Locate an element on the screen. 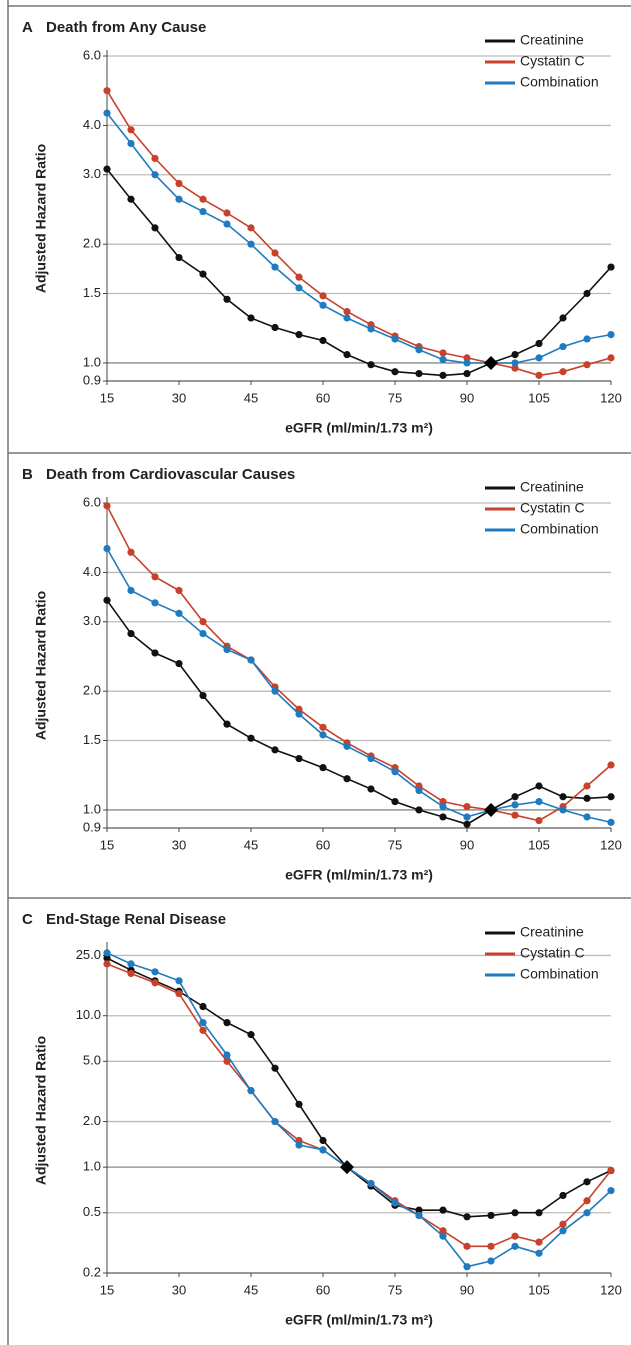 Image resolution: width=631 pixels, height=1345 pixels. y-tick-label: 3.0 is located at coordinates (92, 173).